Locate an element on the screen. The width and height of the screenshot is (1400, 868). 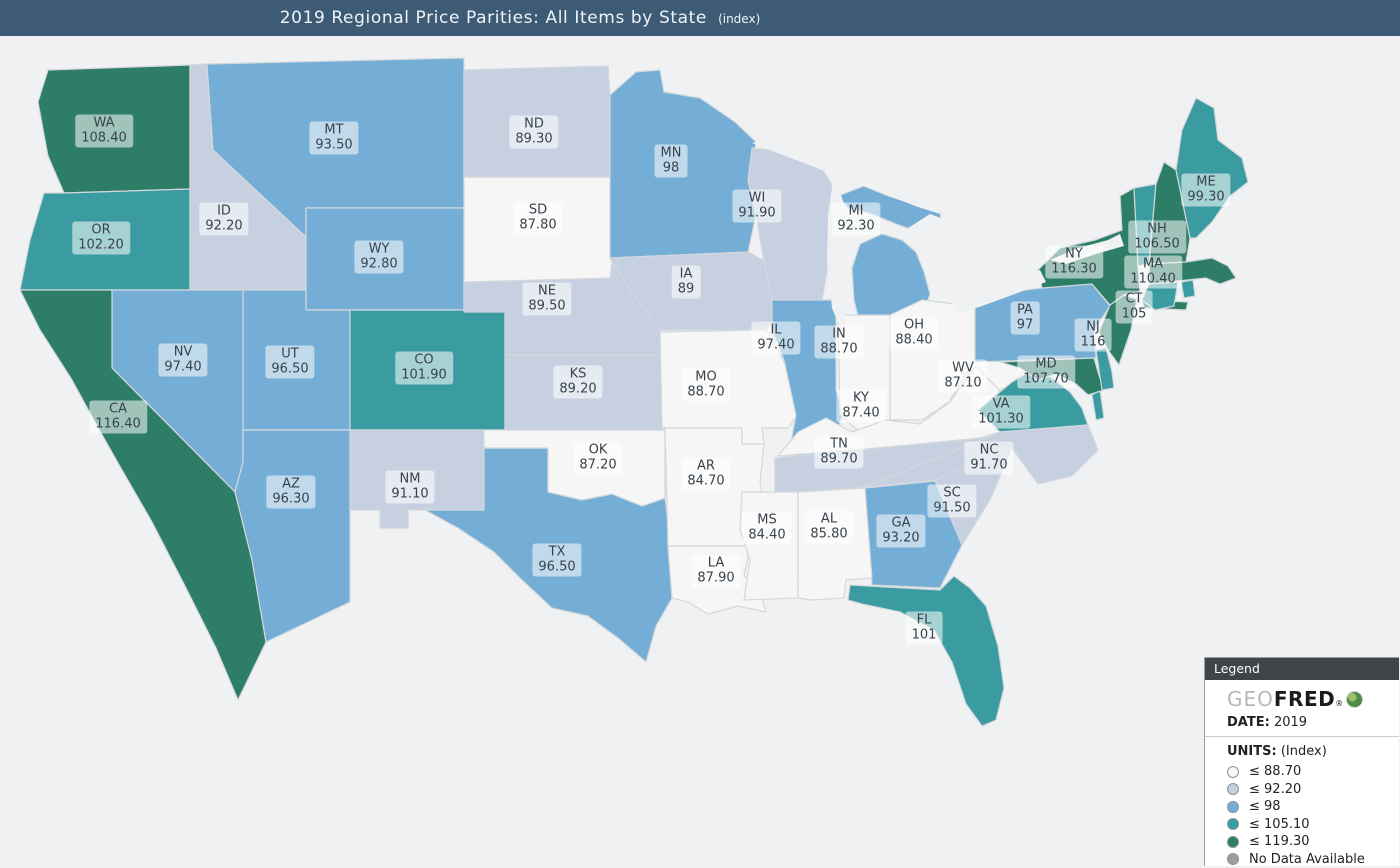
date-label: DATE: is located at coordinates (1248, 722).